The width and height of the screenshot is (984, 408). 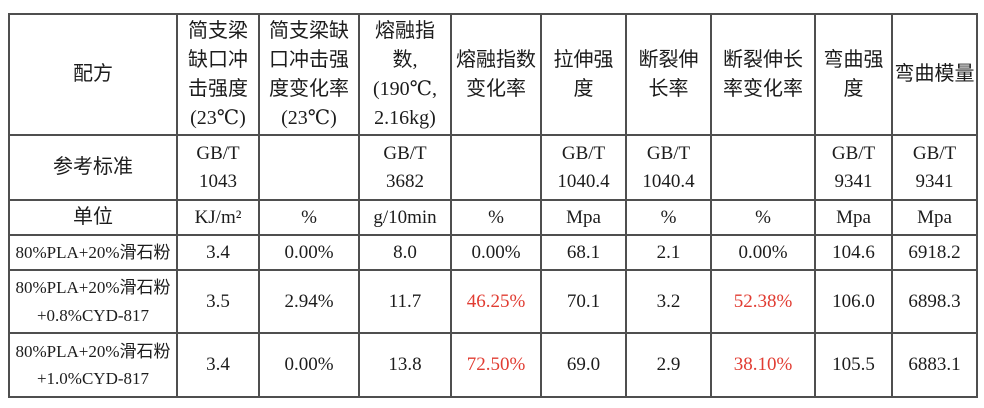 I want to click on table-cell: 6898.3, so click(x=934, y=301).